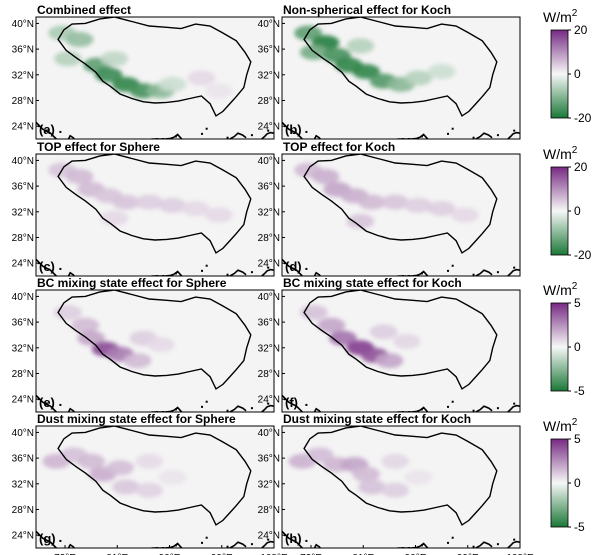 The height and width of the screenshot is (555, 600). What do you see at coordinates (311, 554) in the screenshot?
I see `lon-tick-label: 72°E` at bounding box center [311, 554].